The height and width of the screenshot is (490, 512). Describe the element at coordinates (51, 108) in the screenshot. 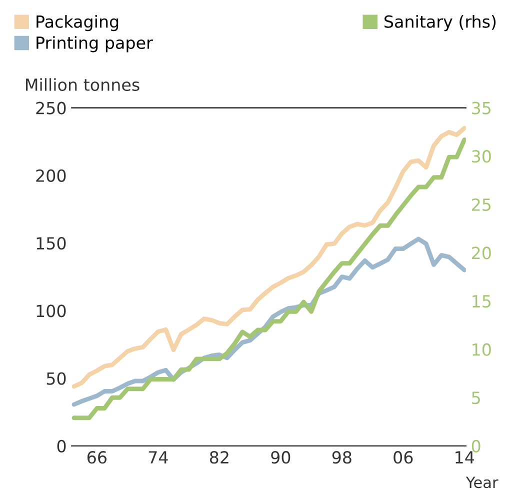

I see `y-tick-label: 250` at that location.